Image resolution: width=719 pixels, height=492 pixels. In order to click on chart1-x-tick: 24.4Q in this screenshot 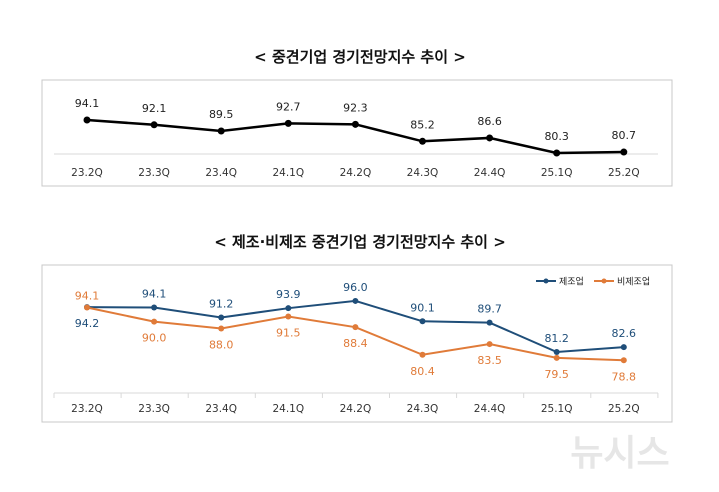, I will do `click(490, 173)`.